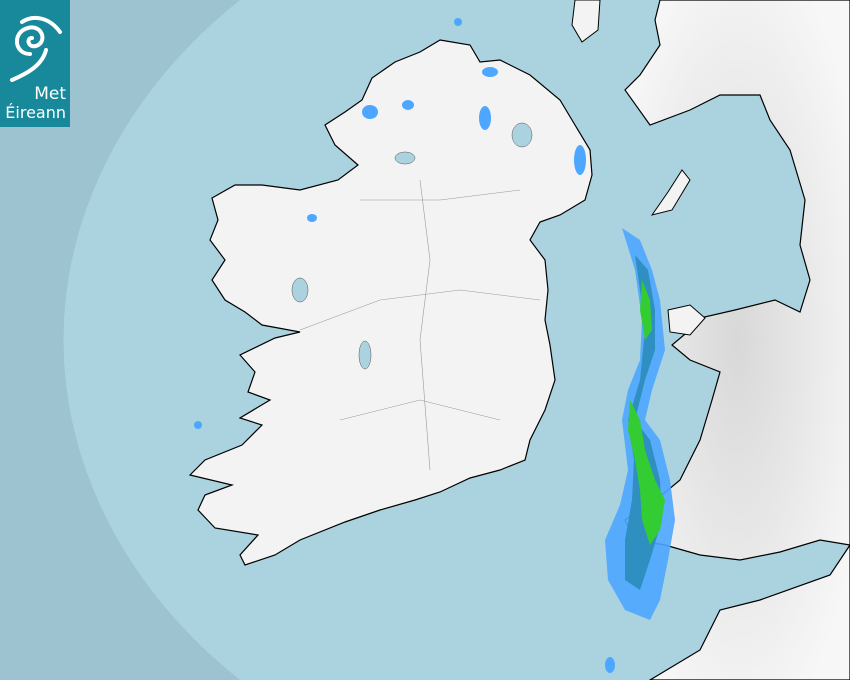 The height and width of the screenshot is (680, 850). I want to click on ireland-county-borders, so click(420, 325).